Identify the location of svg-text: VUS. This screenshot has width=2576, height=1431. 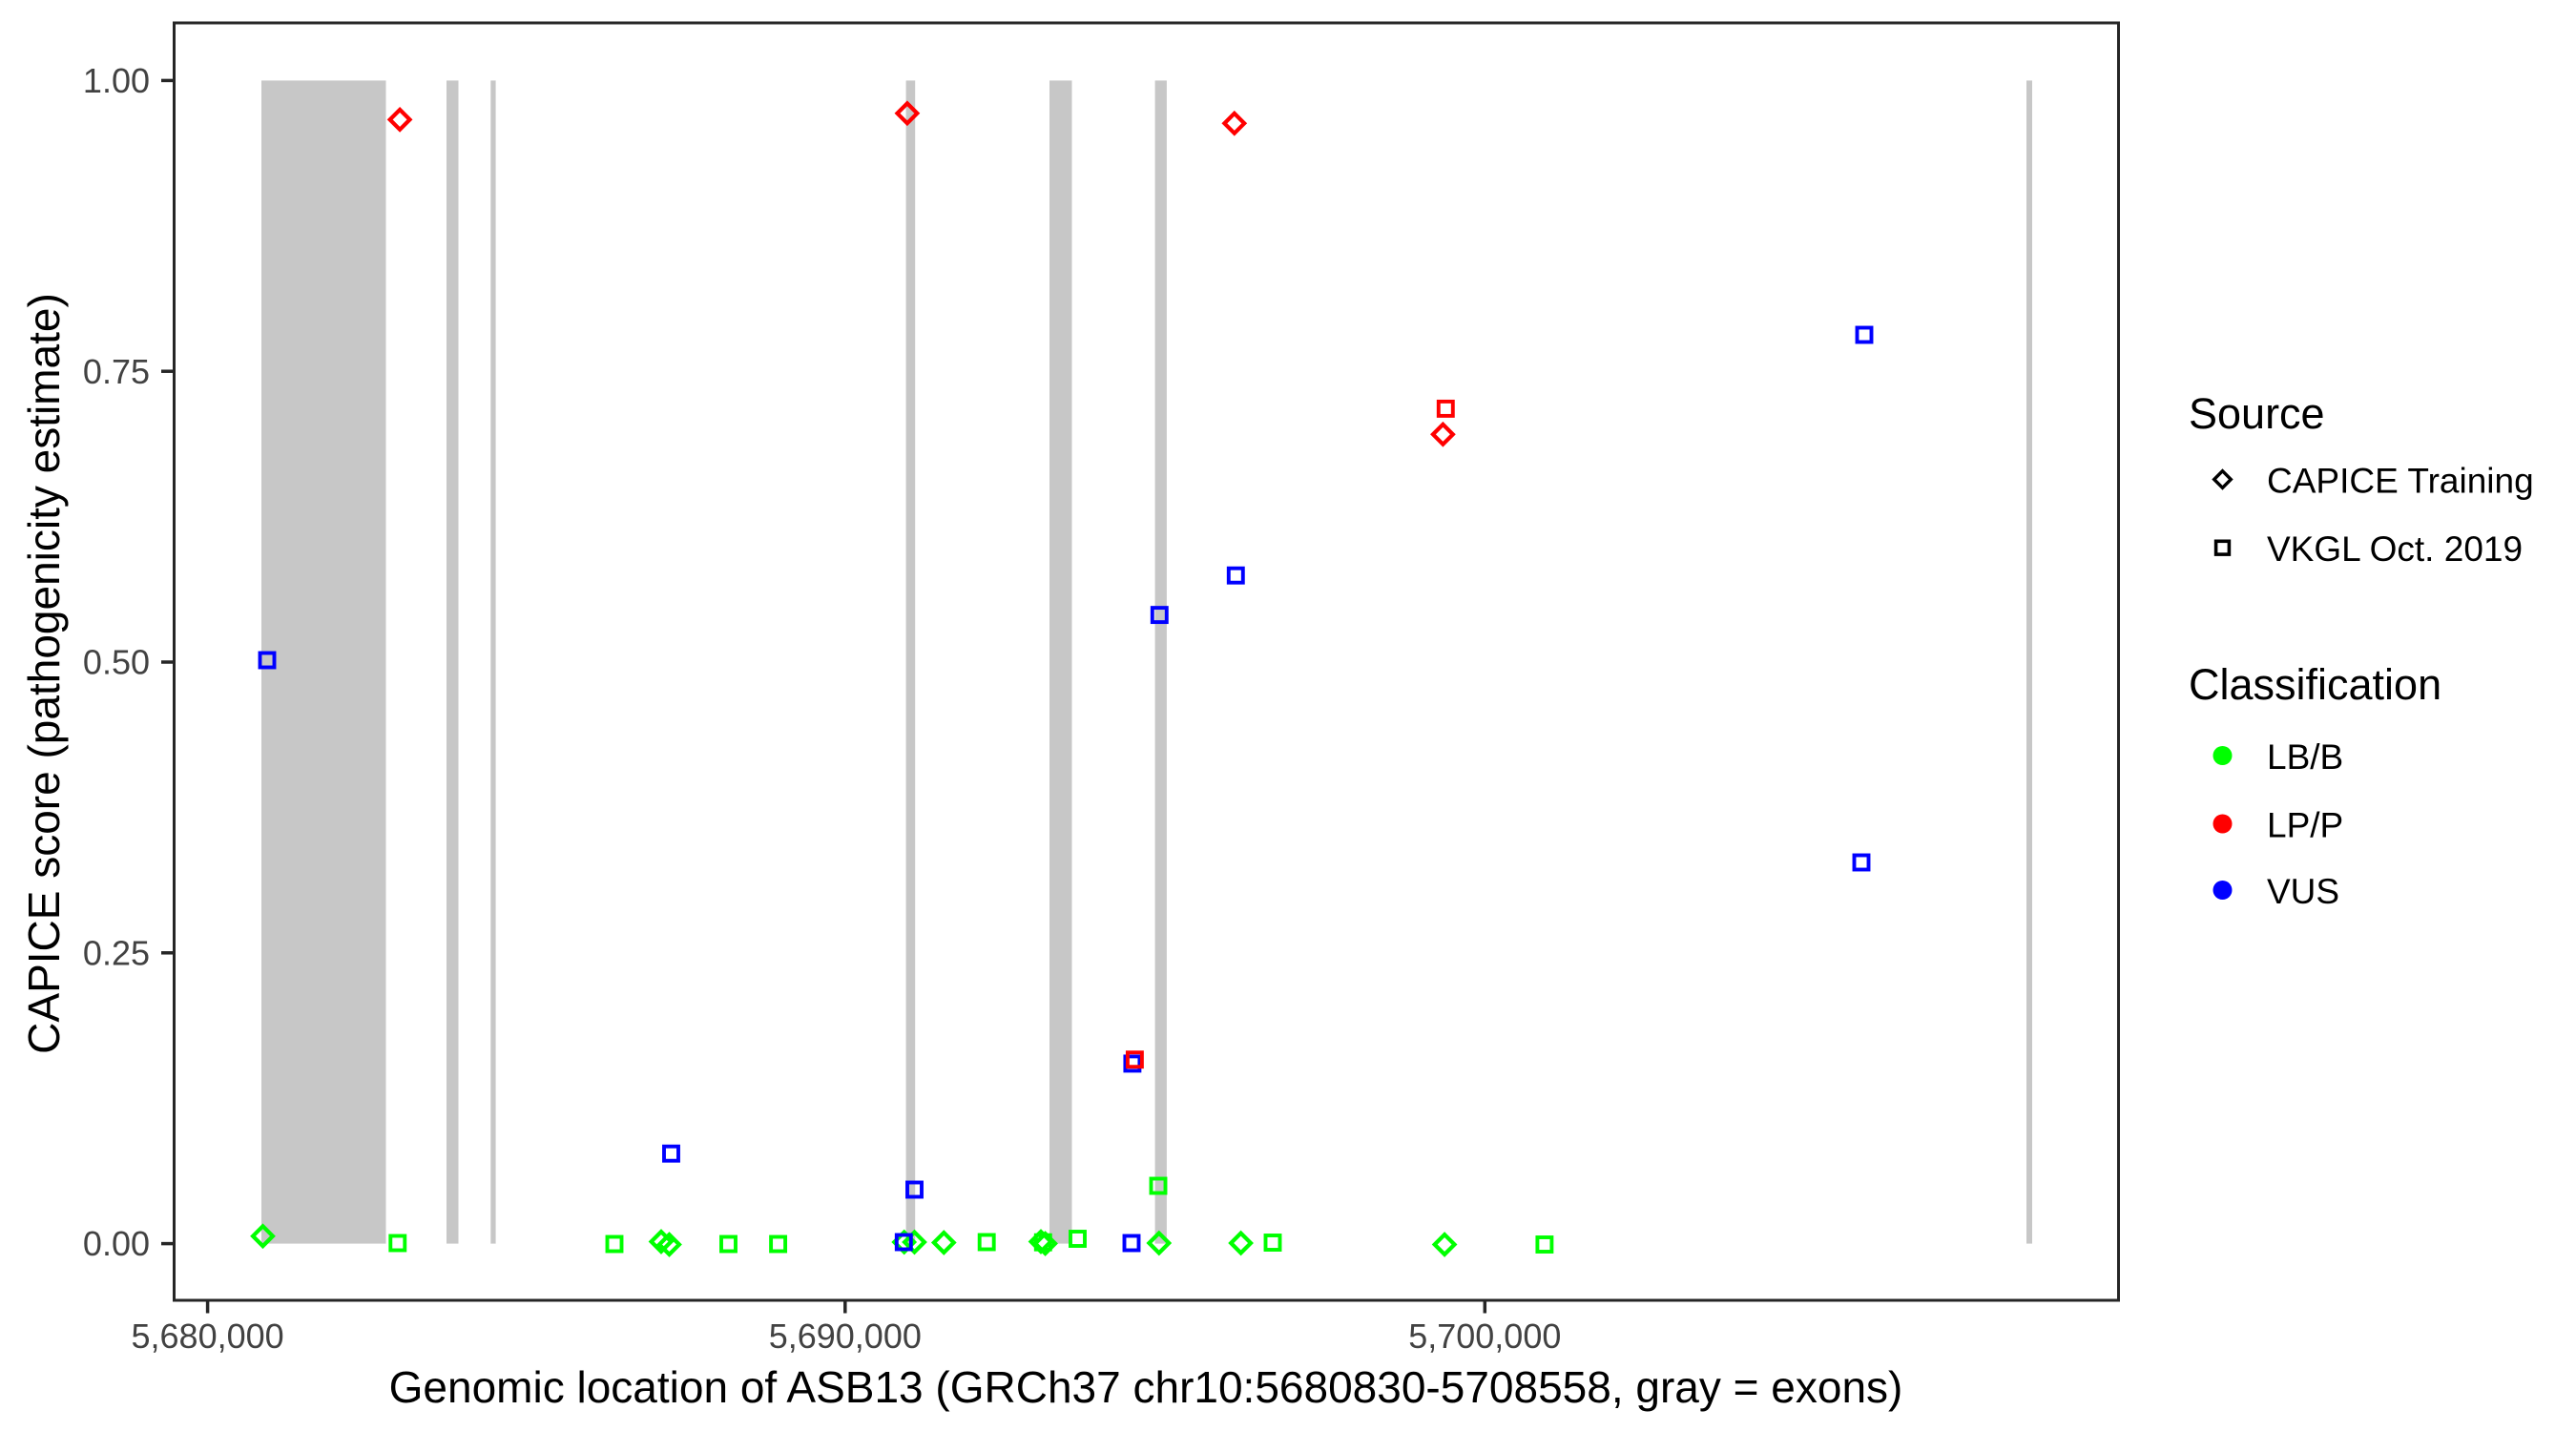
(2303, 891).